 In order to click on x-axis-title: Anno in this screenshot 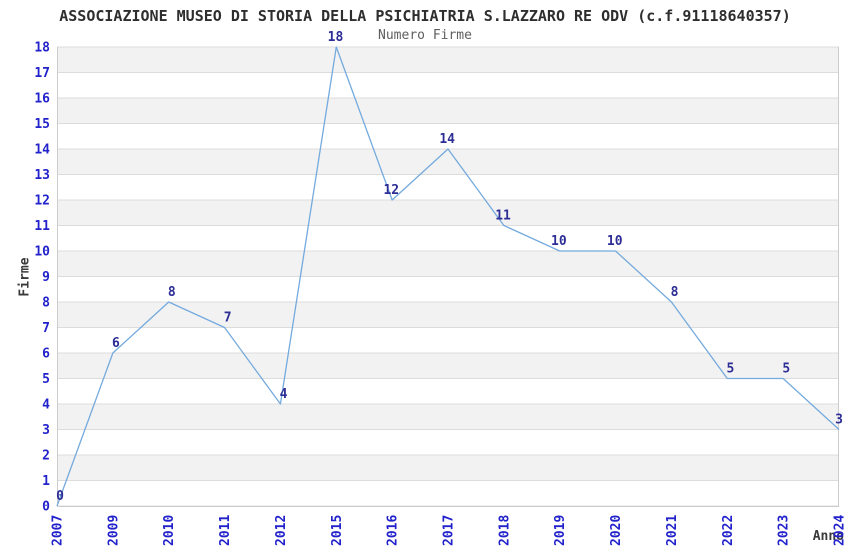, I will do `click(828, 536)`.